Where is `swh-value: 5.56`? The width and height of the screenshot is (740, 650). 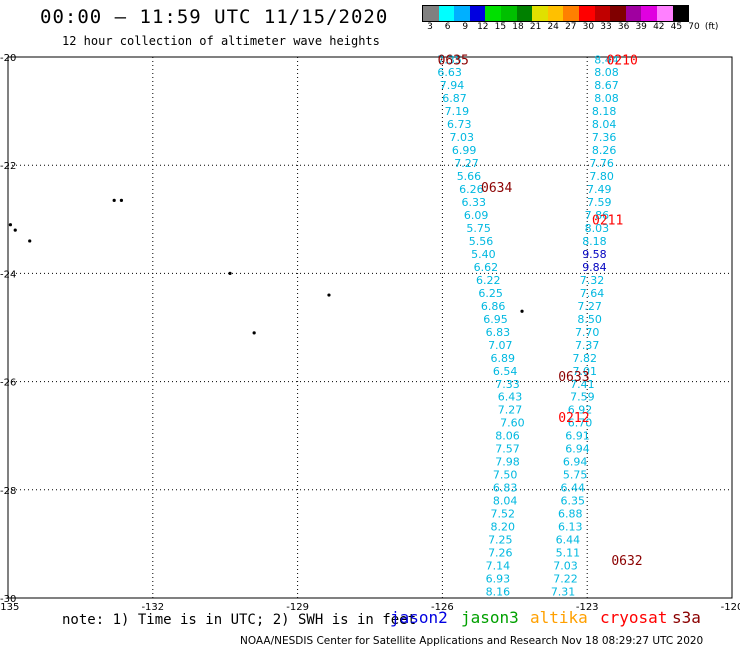 swh-value: 5.56 is located at coordinates (481, 241).